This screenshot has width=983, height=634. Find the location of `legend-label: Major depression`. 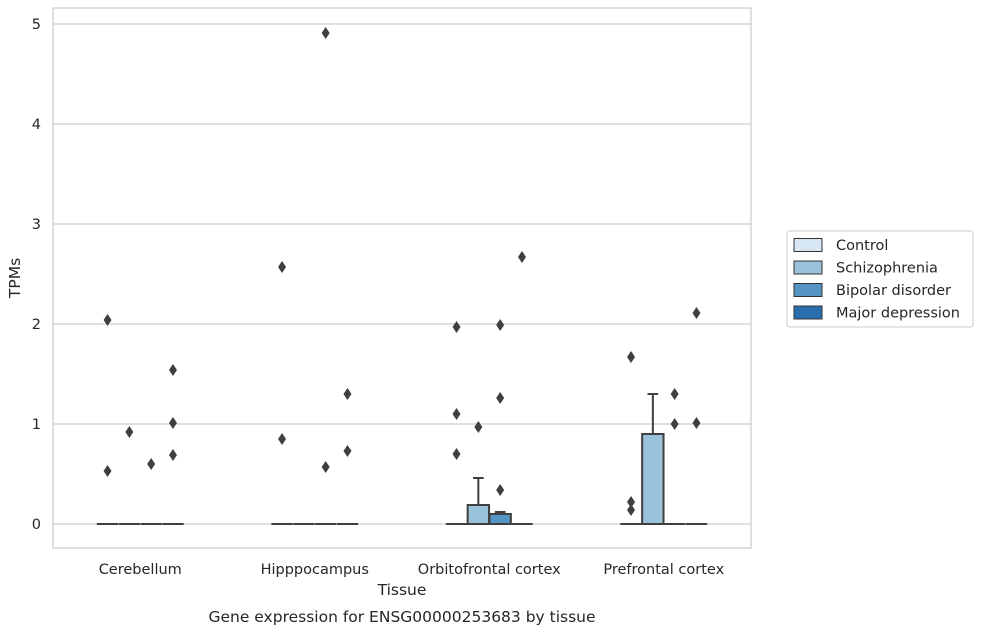

legend-label: Major depression is located at coordinates (898, 314).